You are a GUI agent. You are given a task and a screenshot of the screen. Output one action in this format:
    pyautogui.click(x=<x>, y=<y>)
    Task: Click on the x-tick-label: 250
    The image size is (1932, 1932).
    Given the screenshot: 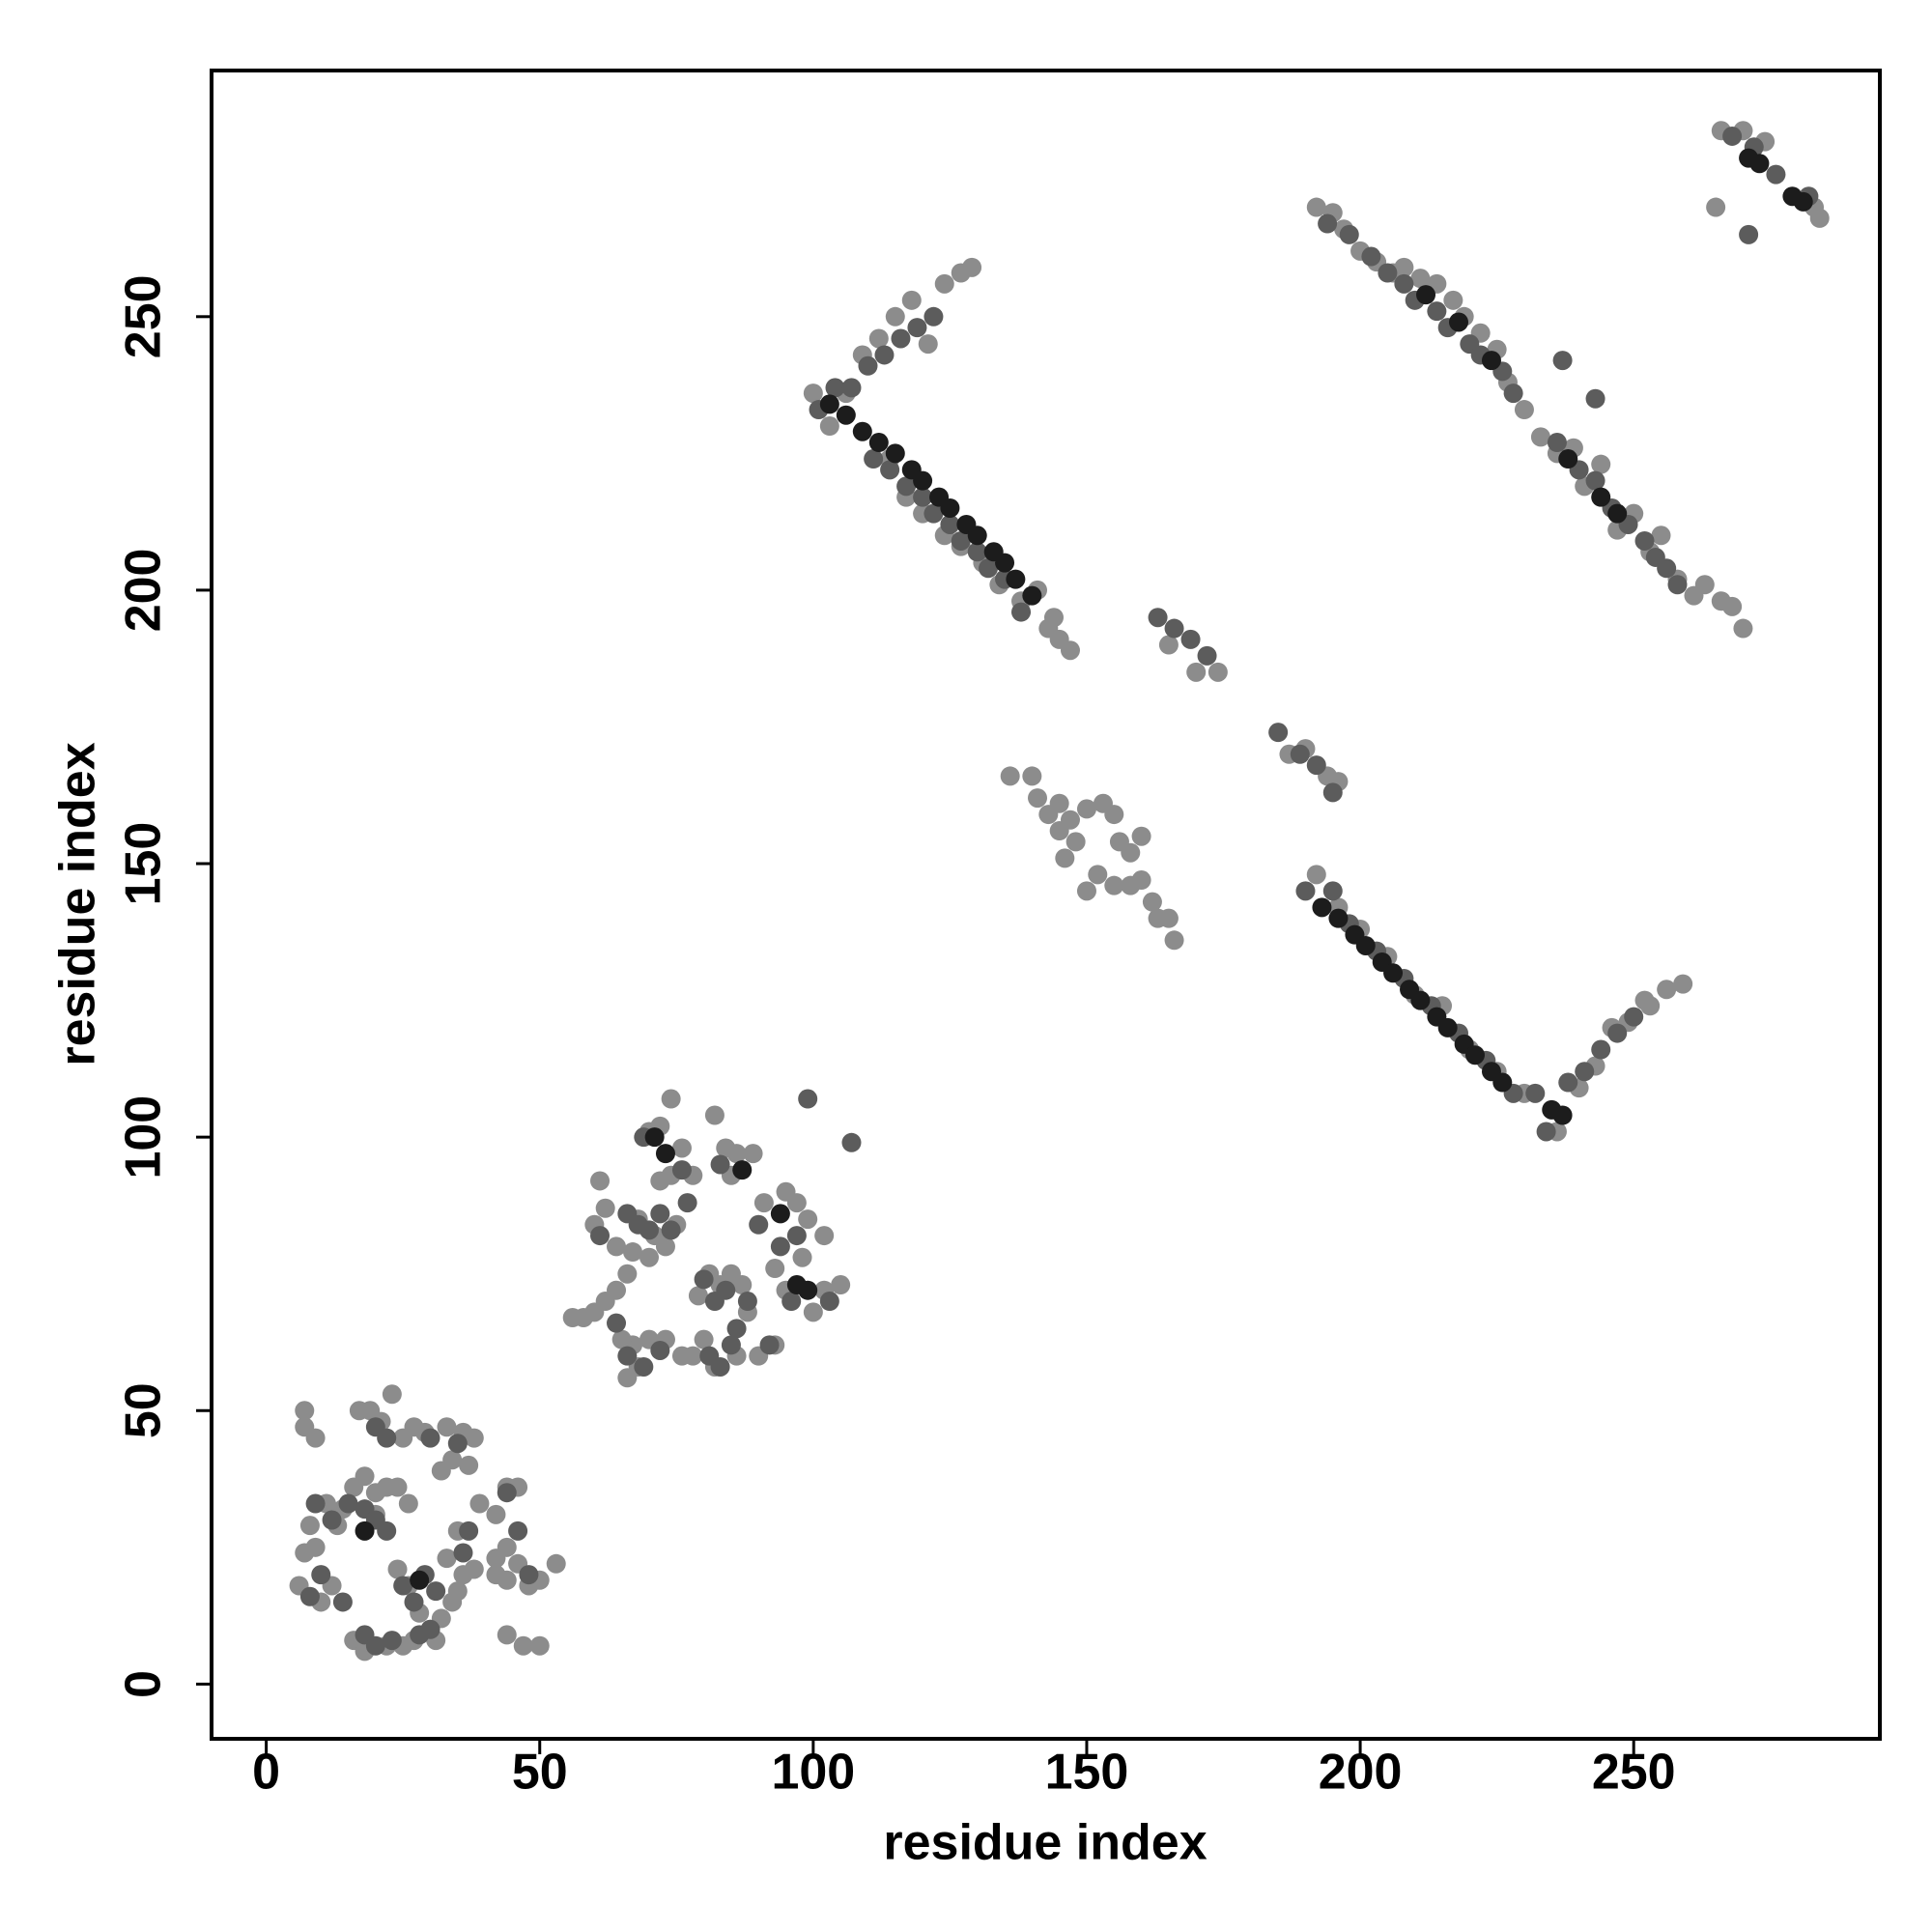 What is the action you would take?
    pyautogui.click(x=1634, y=1773)
    